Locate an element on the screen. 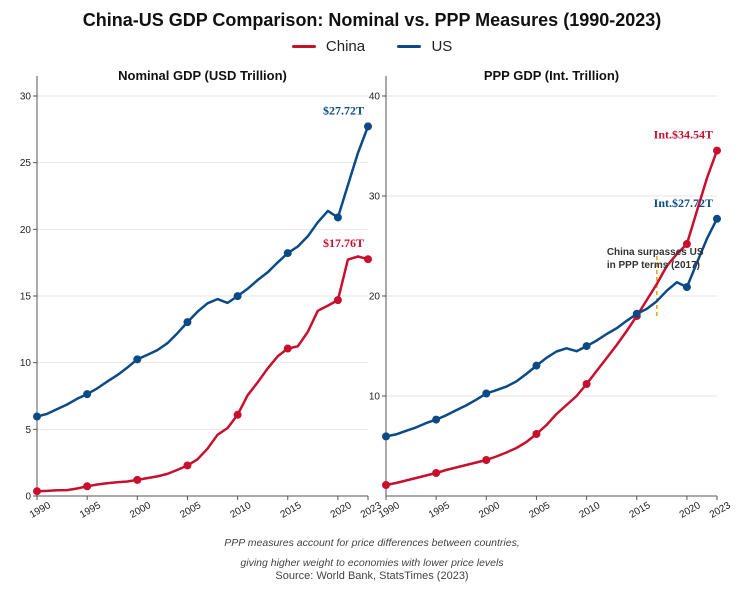  ppp-value-label-us: Int.$27.72T is located at coordinates (683, 203).